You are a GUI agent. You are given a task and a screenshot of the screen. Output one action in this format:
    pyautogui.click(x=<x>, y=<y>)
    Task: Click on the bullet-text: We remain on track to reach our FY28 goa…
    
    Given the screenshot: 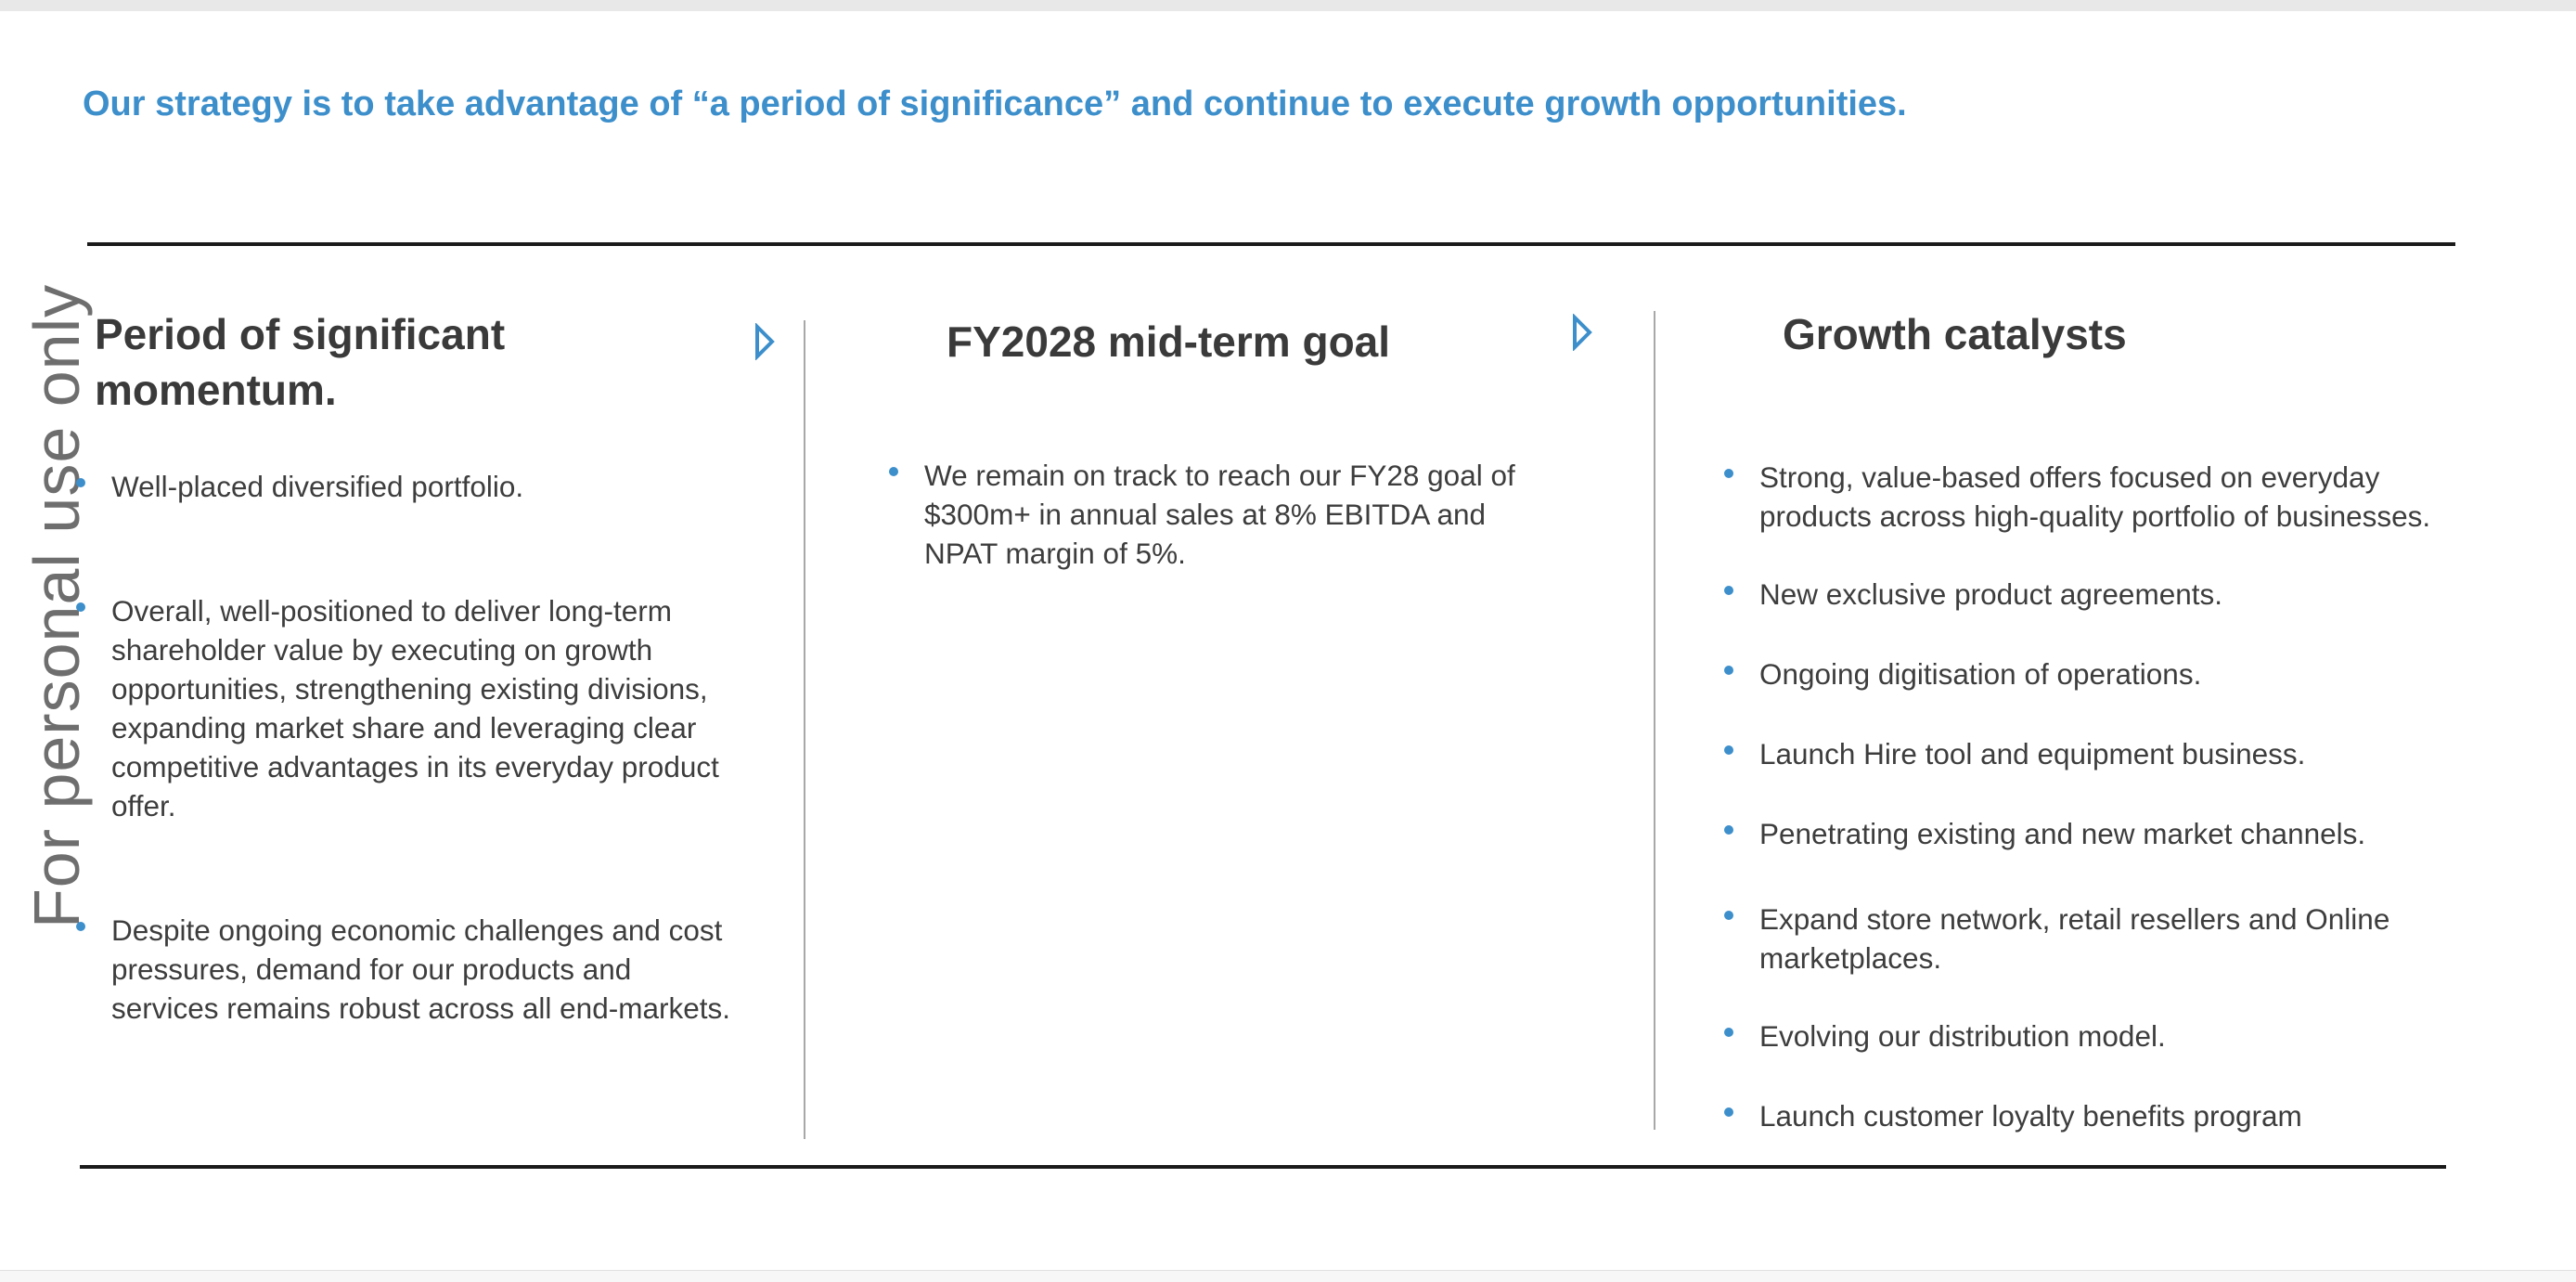 What is the action you would take?
    pyautogui.click(x=1220, y=514)
    